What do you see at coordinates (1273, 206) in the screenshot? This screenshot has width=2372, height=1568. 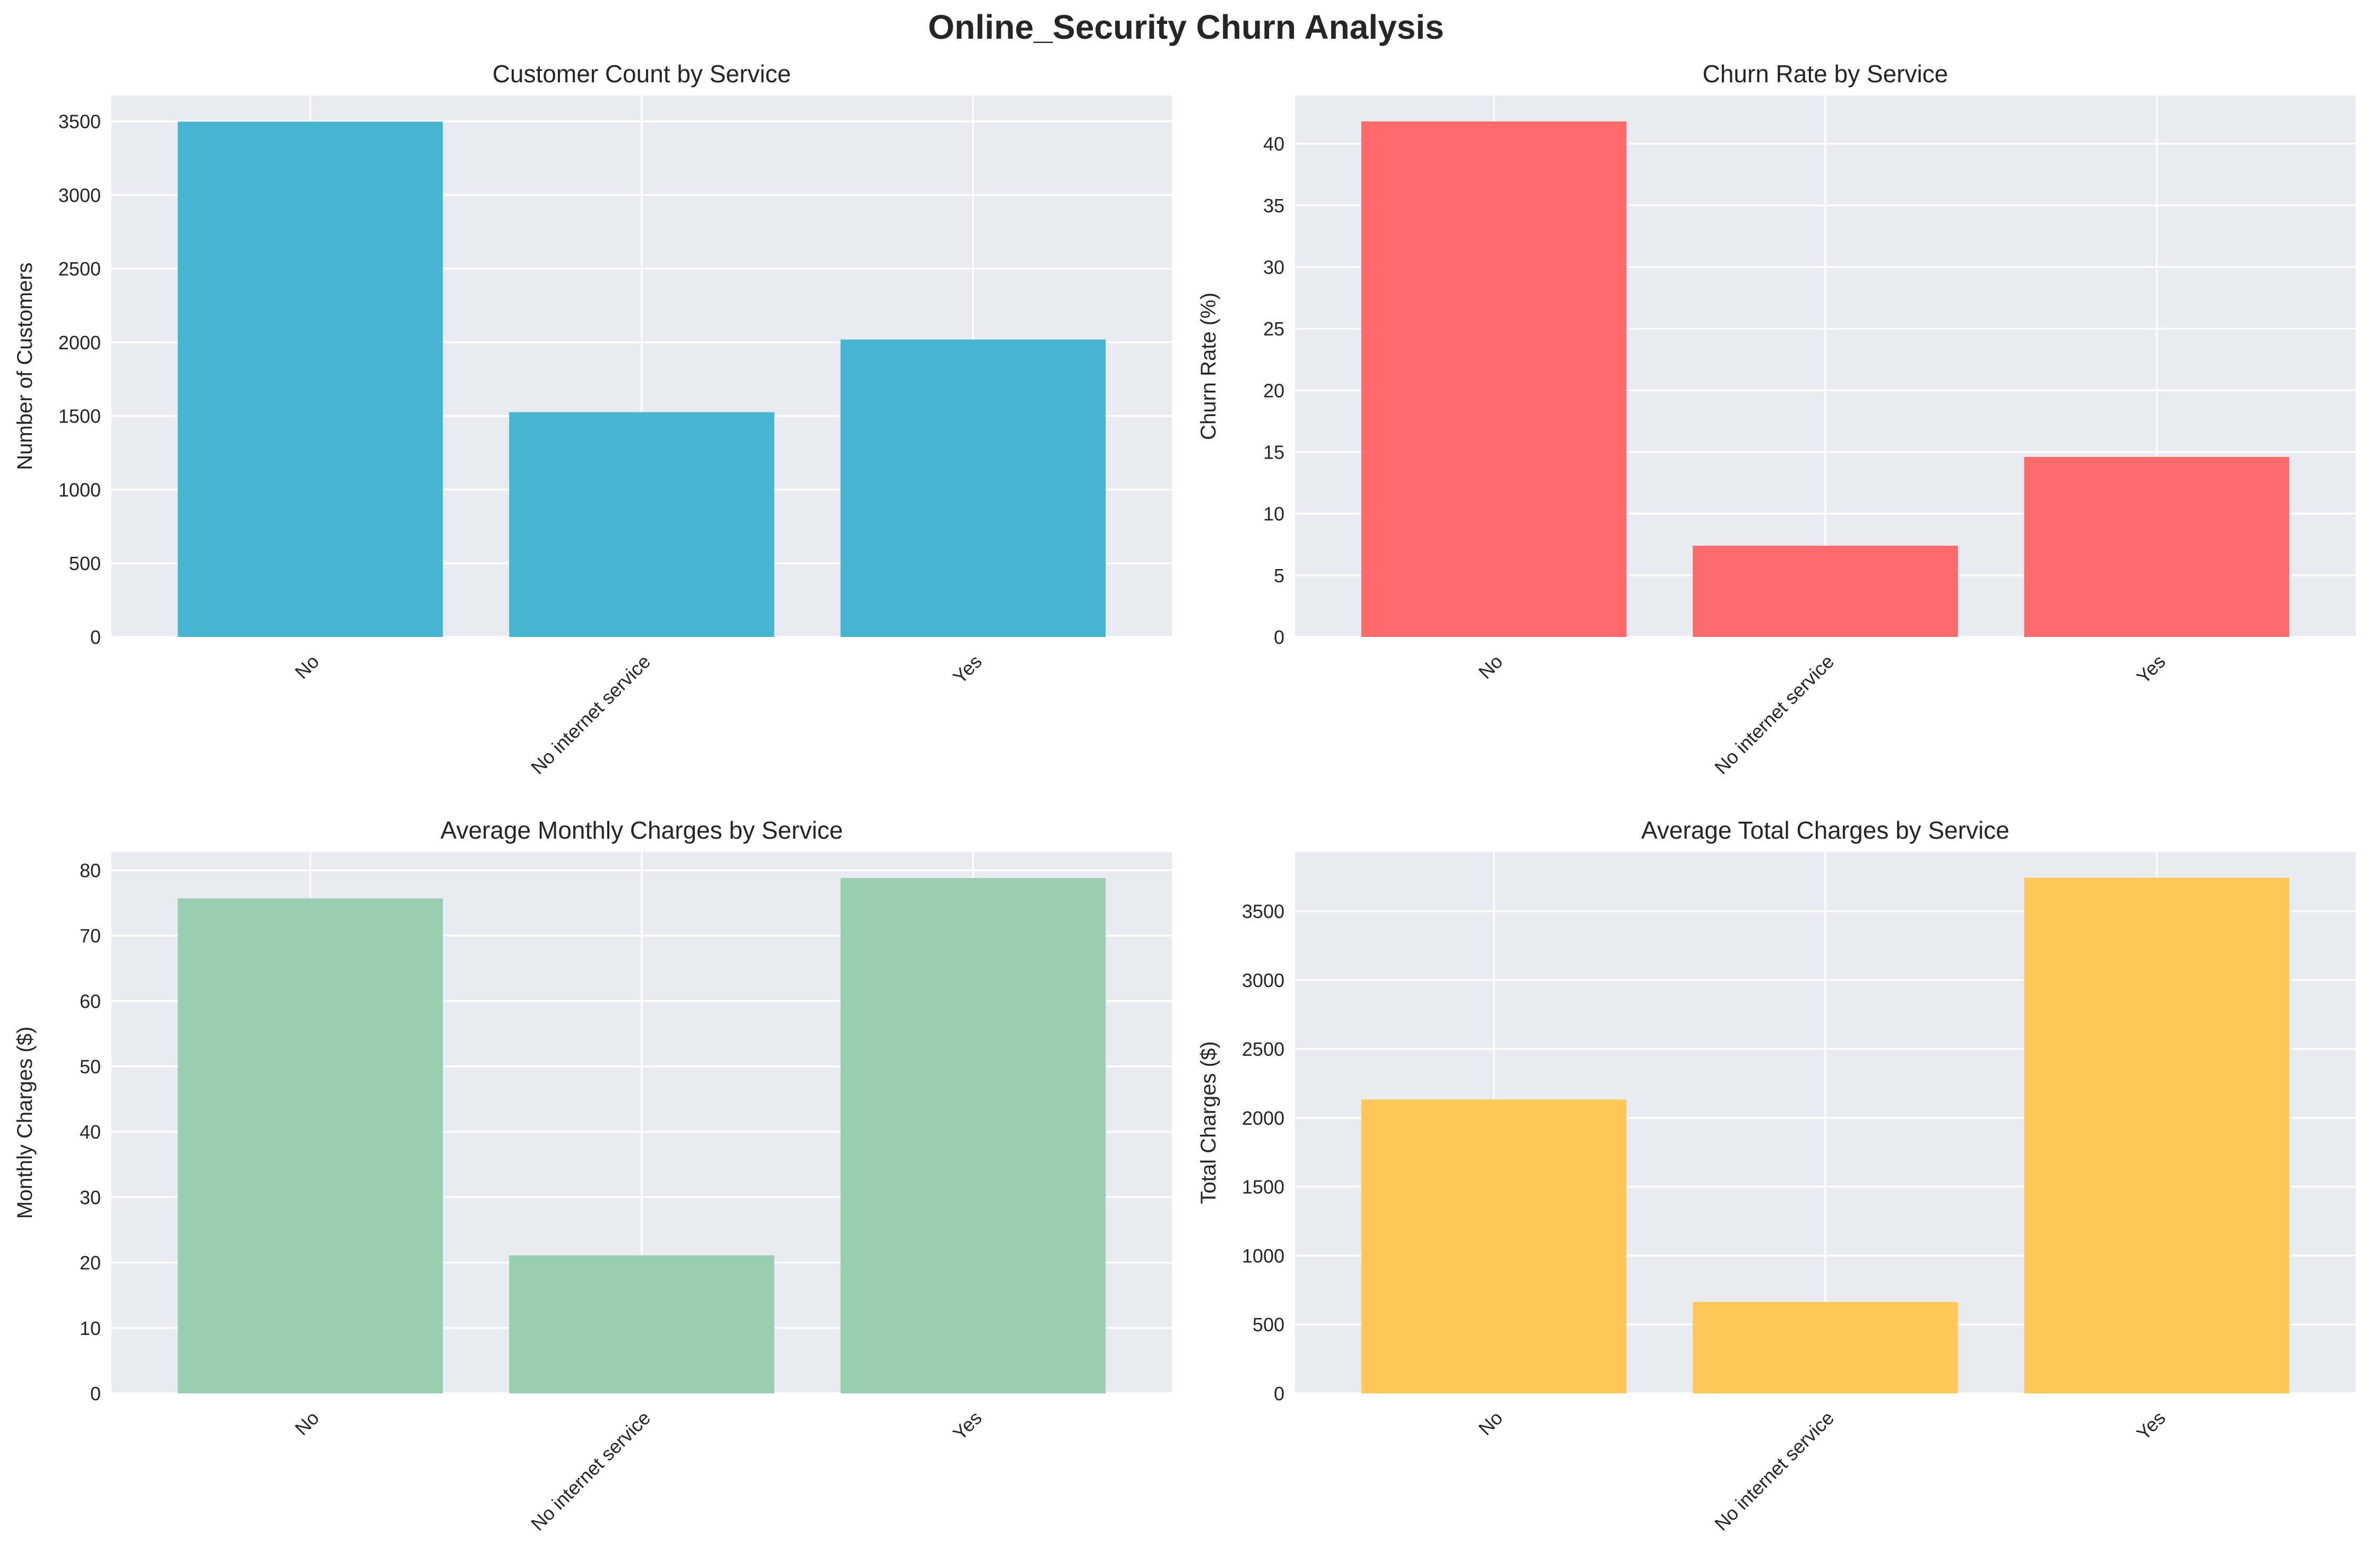 I see `y-tick-label: 35` at bounding box center [1273, 206].